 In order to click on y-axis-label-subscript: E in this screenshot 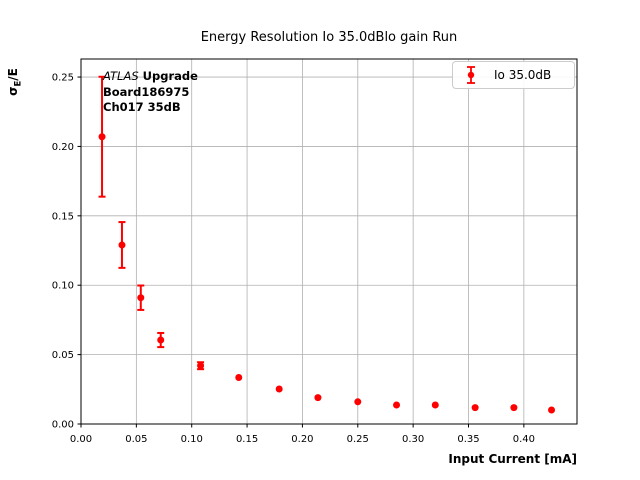, I will do `click(18, 83)`.